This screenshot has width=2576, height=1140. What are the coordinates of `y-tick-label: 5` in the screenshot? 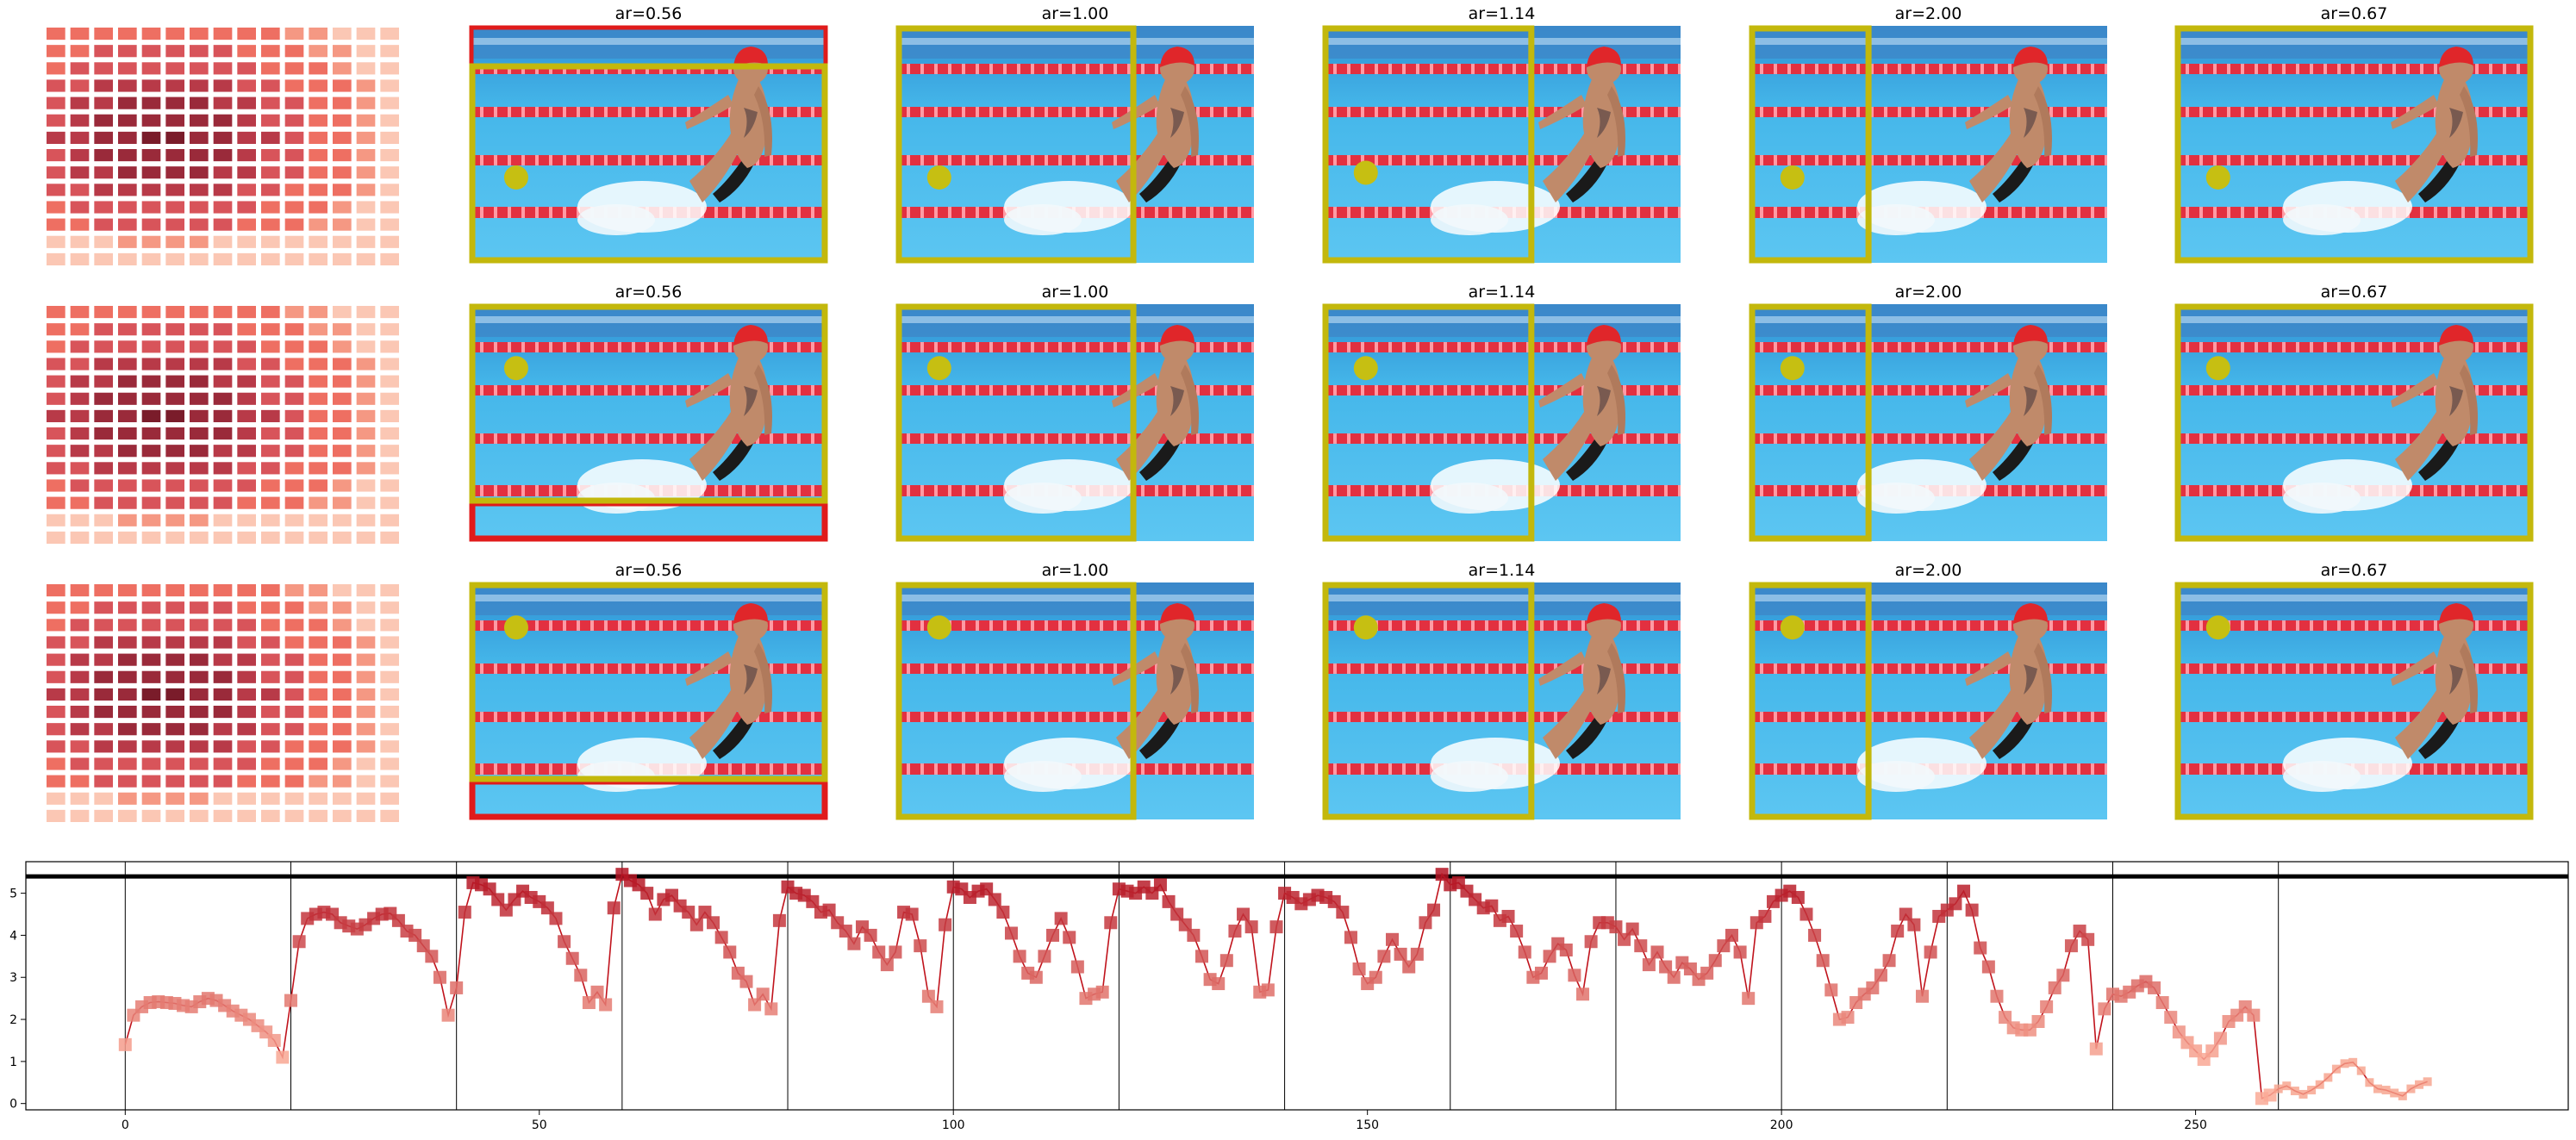 It's located at (13, 895).